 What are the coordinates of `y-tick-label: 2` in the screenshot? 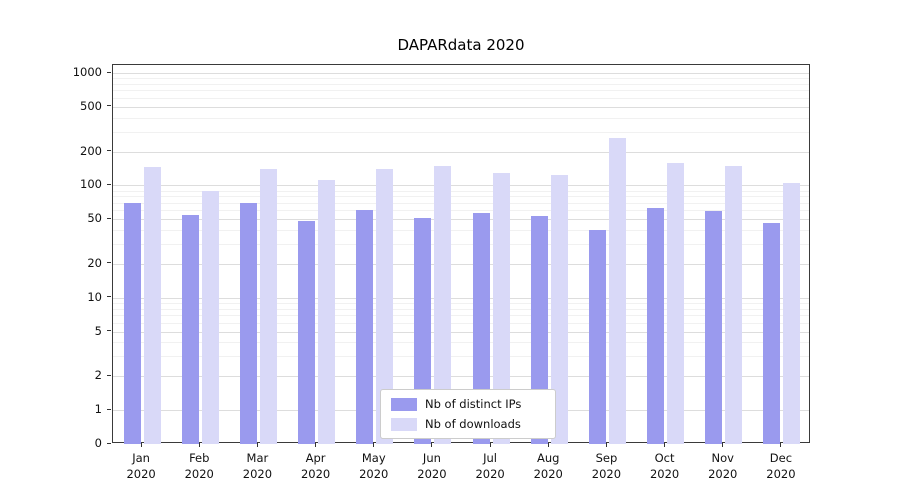 It's located at (98, 375).